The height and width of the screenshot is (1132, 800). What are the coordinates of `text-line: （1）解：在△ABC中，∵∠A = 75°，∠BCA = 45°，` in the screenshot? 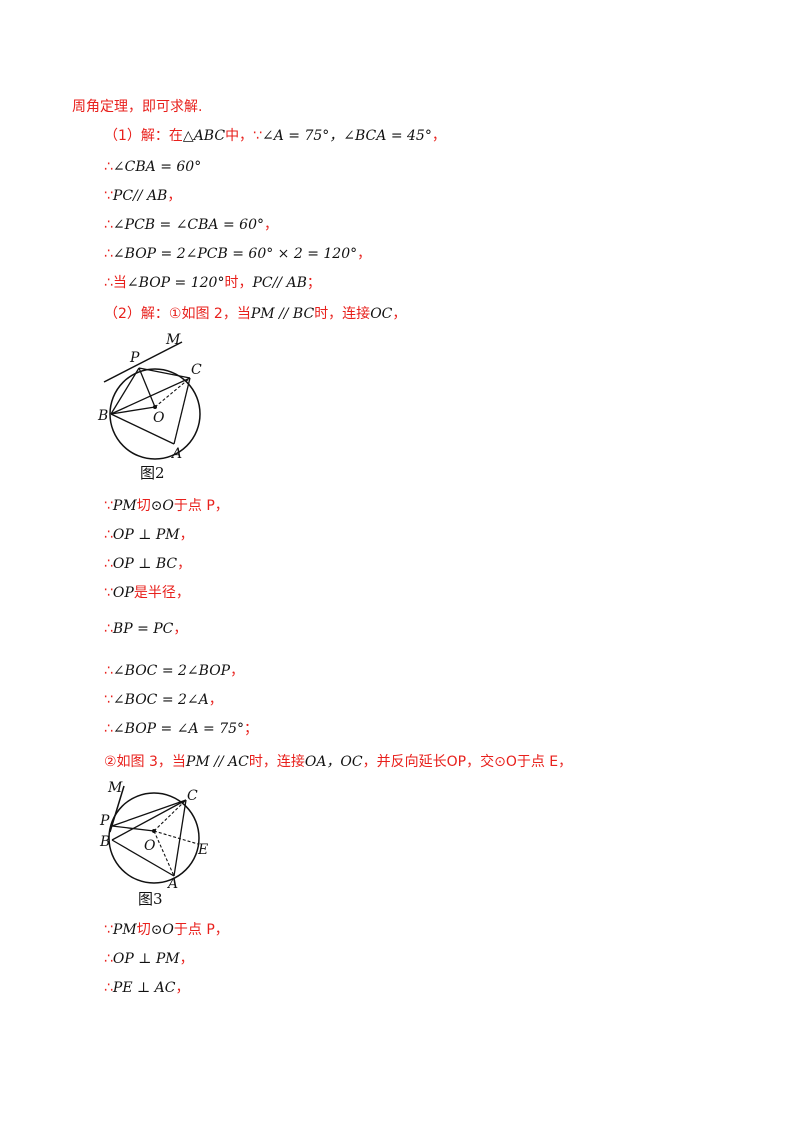 It's located at (275, 136).